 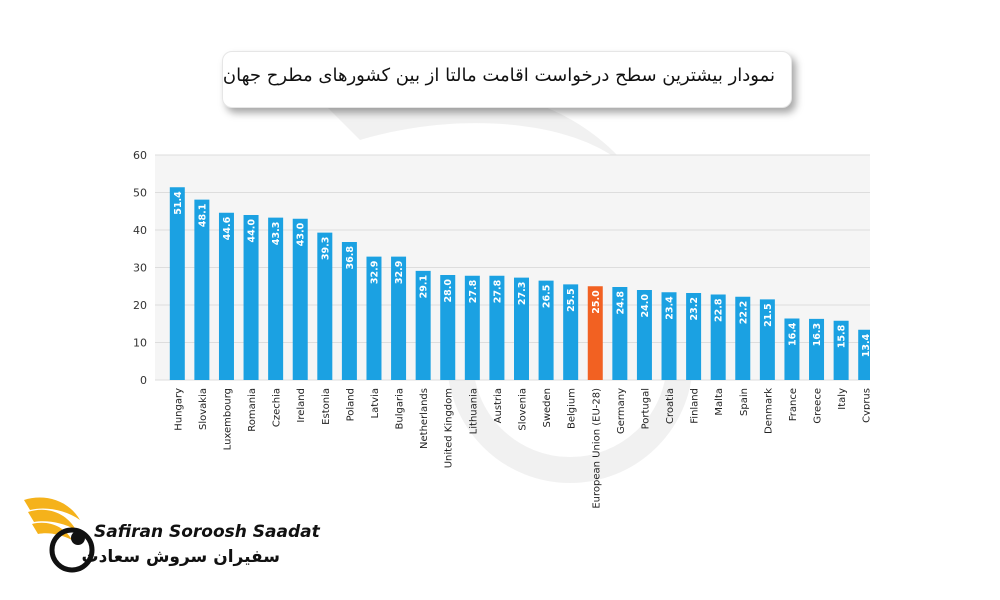 What do you see at coordinates (768, 314) in the screenshot?
I see `bar-value-label: 21.5` at bounding box center [768, 314].